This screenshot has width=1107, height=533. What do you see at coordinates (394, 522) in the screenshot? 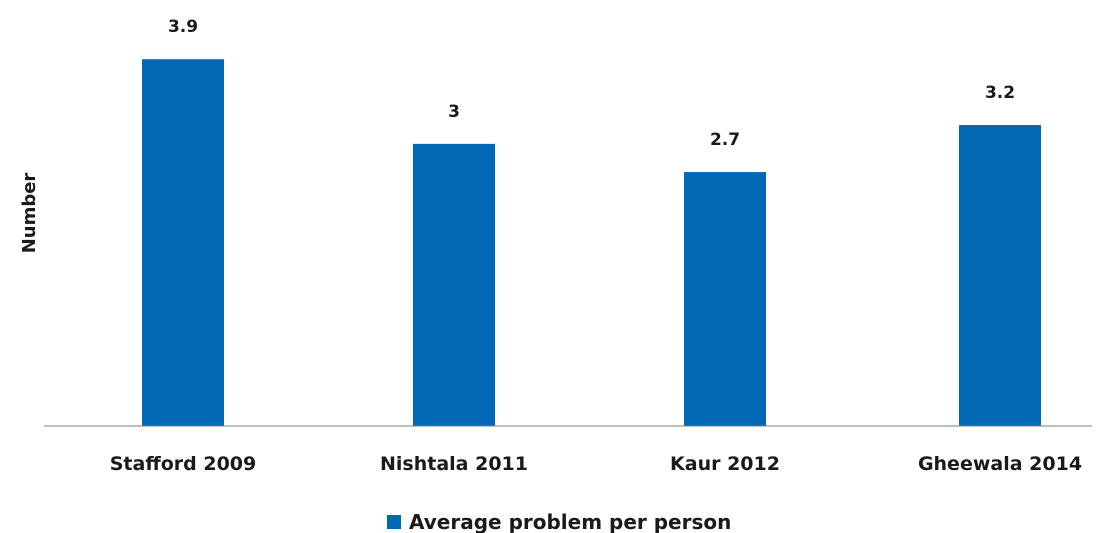
I see `legend-swatch` at bounding box center [394, 522].